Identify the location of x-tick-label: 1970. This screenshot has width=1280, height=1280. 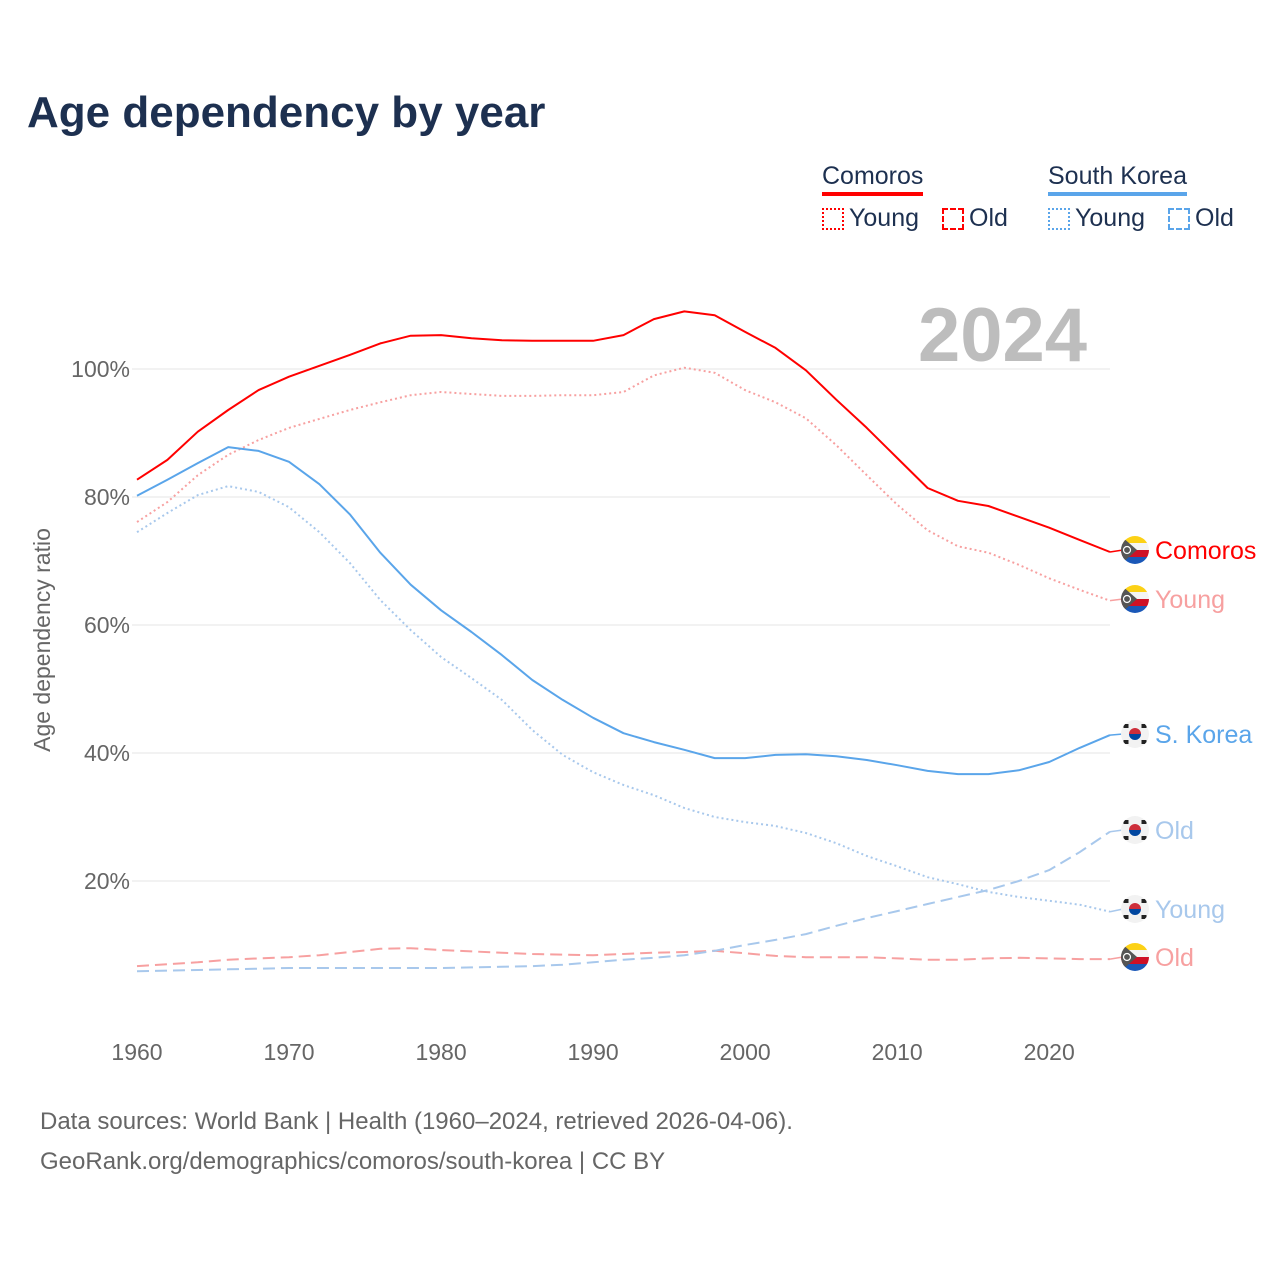
(288, 1052).